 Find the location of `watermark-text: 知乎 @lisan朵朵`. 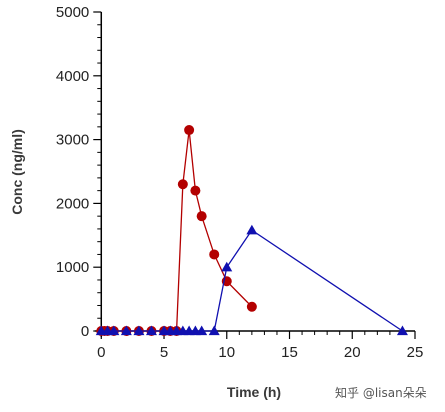

watermark-text: 知乎 @lisan朵朵 is located at coordinates (381, 393).